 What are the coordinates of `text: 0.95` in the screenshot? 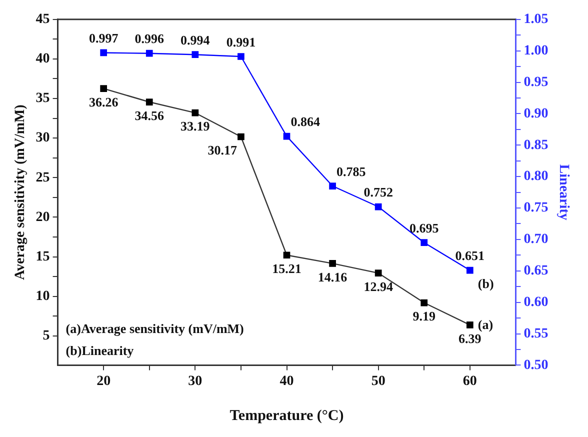 It's located at (536, 82).